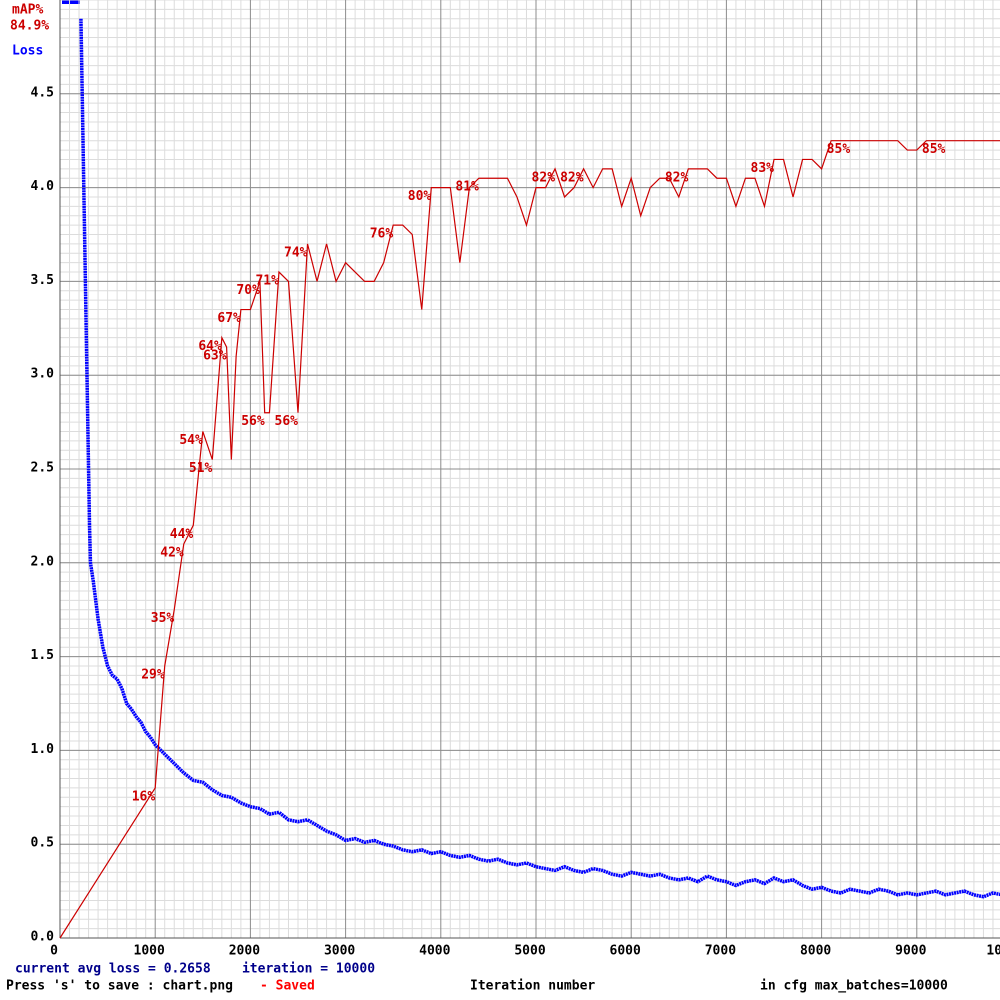 This screenshot has height=1000, width=1000. What do you see at coordinates (287, 986) in the screenshot?
I see `status-saved: - Saved` at bounding box center [287, 986].